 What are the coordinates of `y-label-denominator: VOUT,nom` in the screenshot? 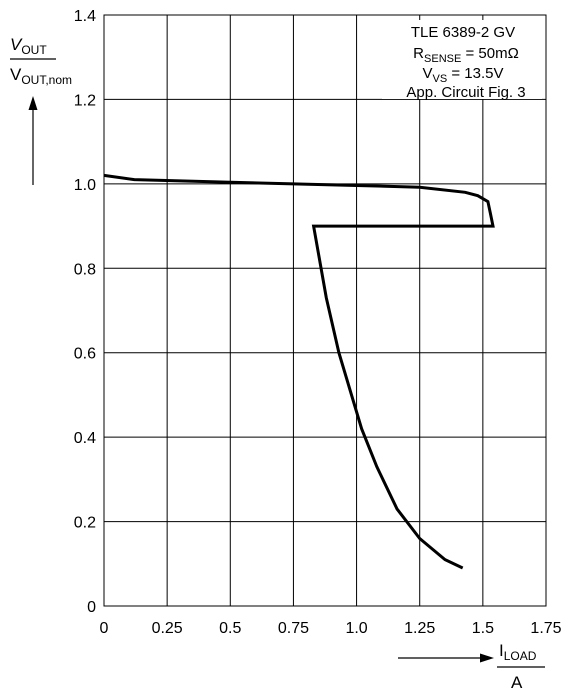 It's located at (41, 76).